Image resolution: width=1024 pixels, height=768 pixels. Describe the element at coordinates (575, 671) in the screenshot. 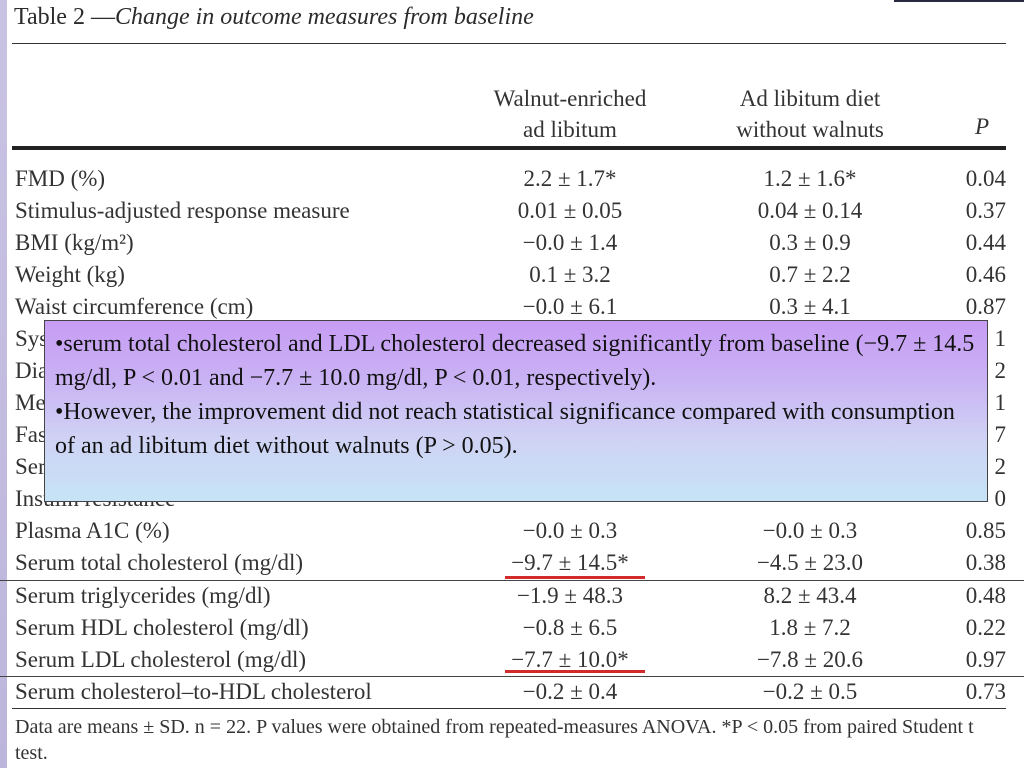

I see `highlight-underline-ldl-cholesterol` at that location.